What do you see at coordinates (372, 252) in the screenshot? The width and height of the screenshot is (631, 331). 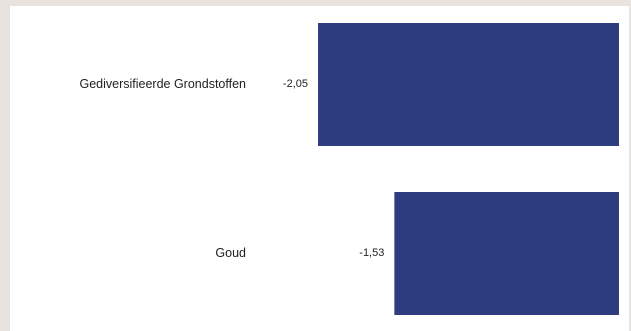 I see `value-label: -1,53` at bounding box center [372, 252].